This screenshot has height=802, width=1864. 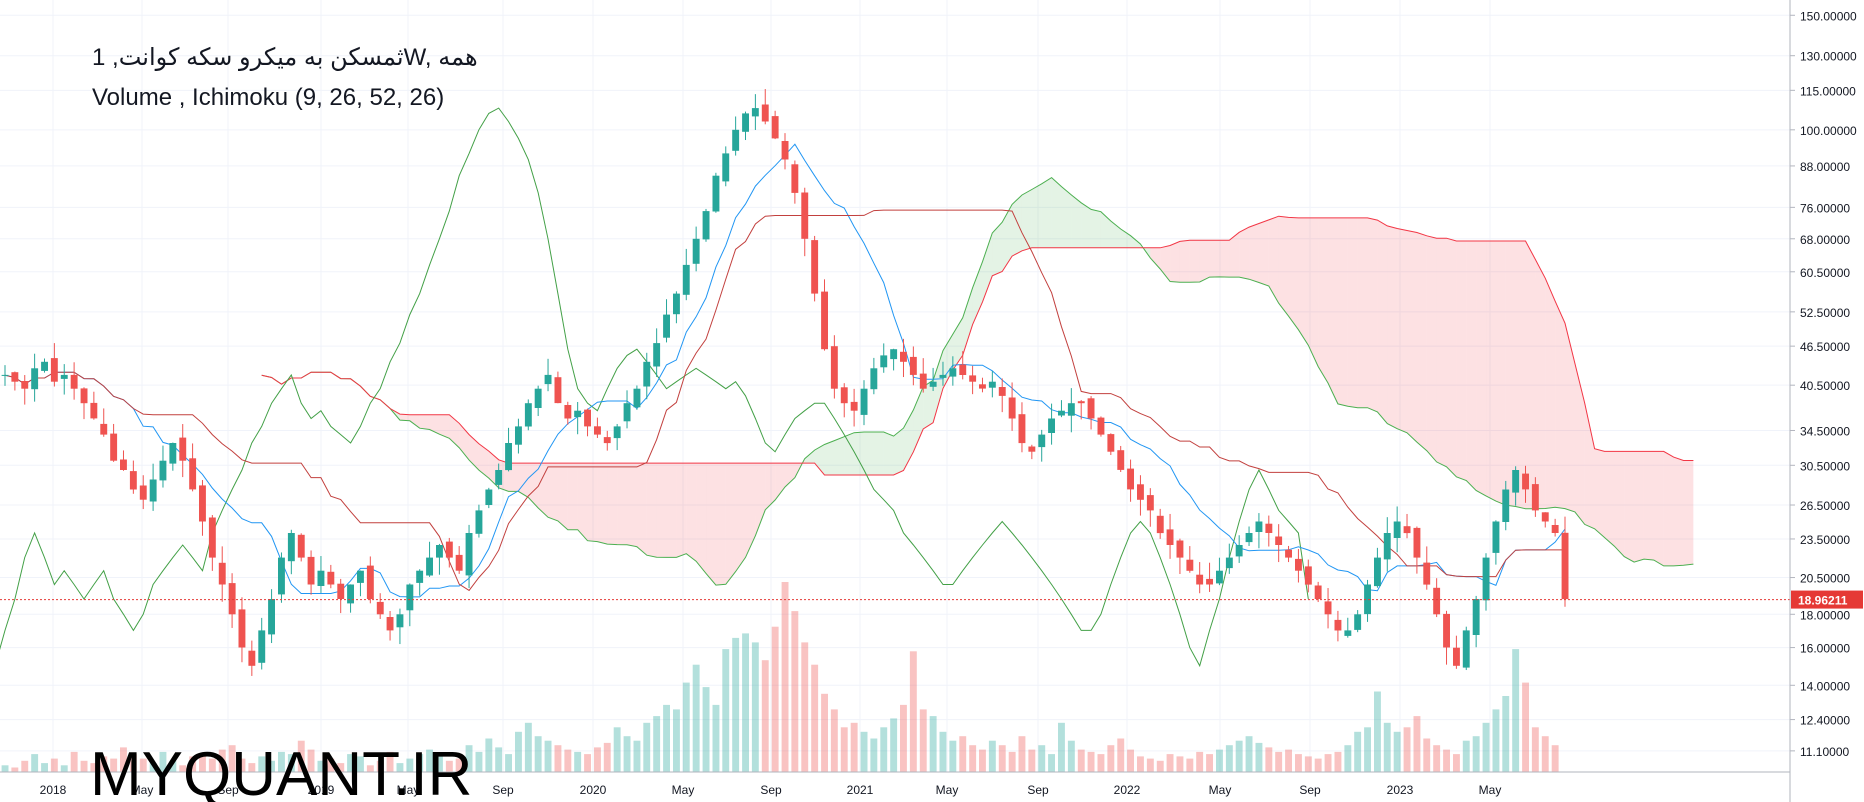 What do you see at coordinates (1828, 16) in the screenshot?
I see `y-tick-label: 150.00000` at bounding box center [1828, 16].